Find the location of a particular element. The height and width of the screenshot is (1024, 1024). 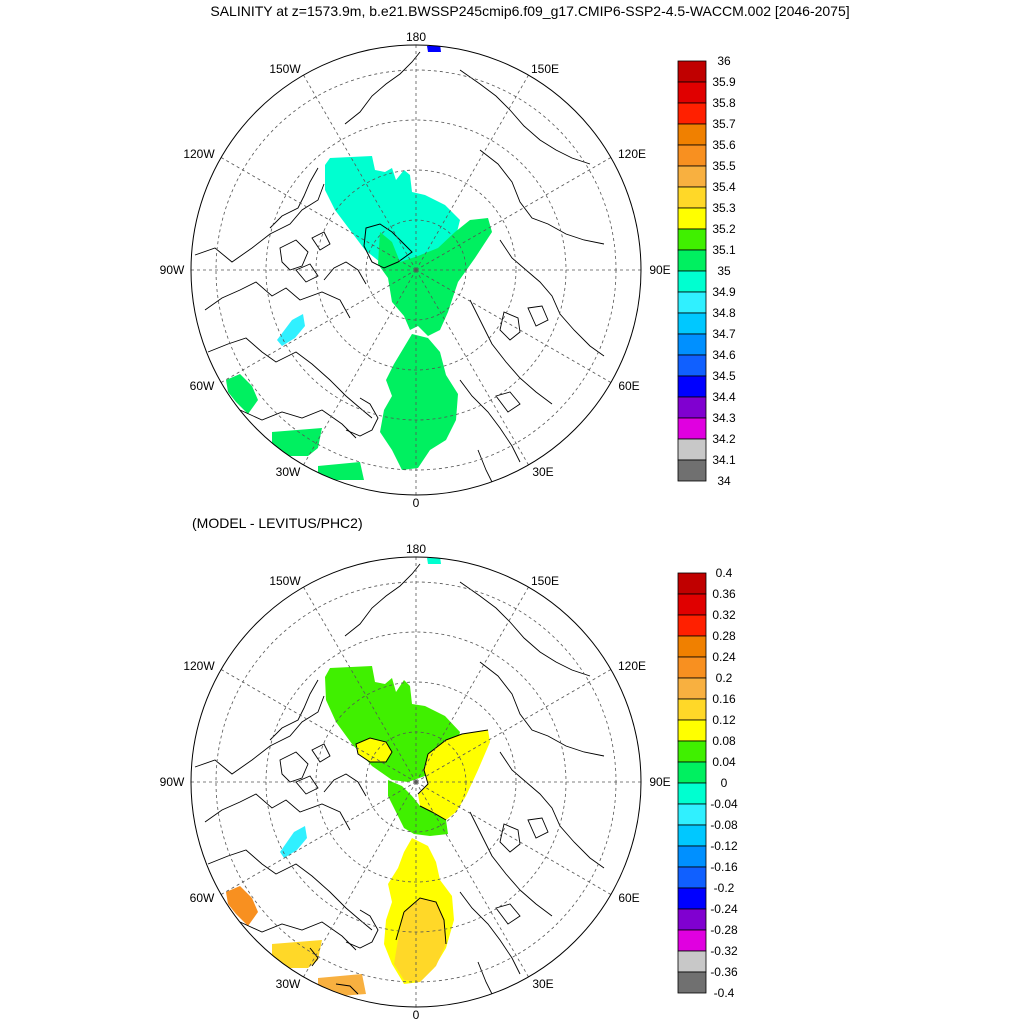

colorbar-tick-label: 35.1 is located at coordinates (724, 250).